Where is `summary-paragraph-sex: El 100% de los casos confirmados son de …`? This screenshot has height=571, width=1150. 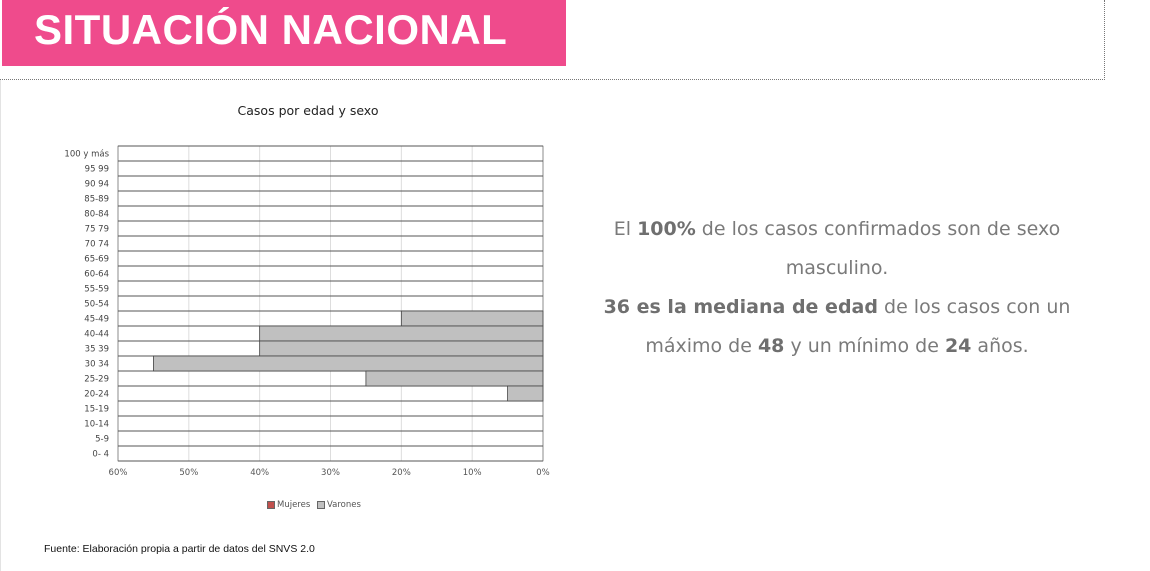
summary-paragraph-sex: El 100% de los casos confirmados son de … is located at coordinates (837, 249).